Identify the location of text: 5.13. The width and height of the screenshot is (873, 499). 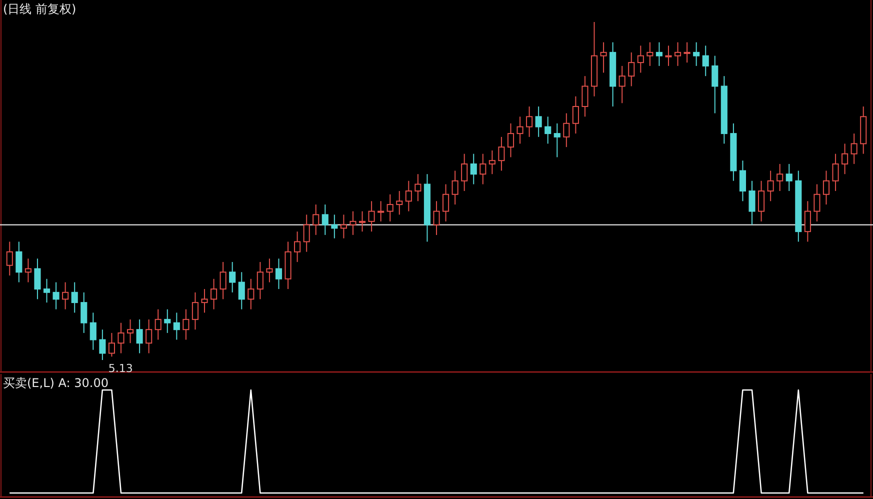
(120, 368).